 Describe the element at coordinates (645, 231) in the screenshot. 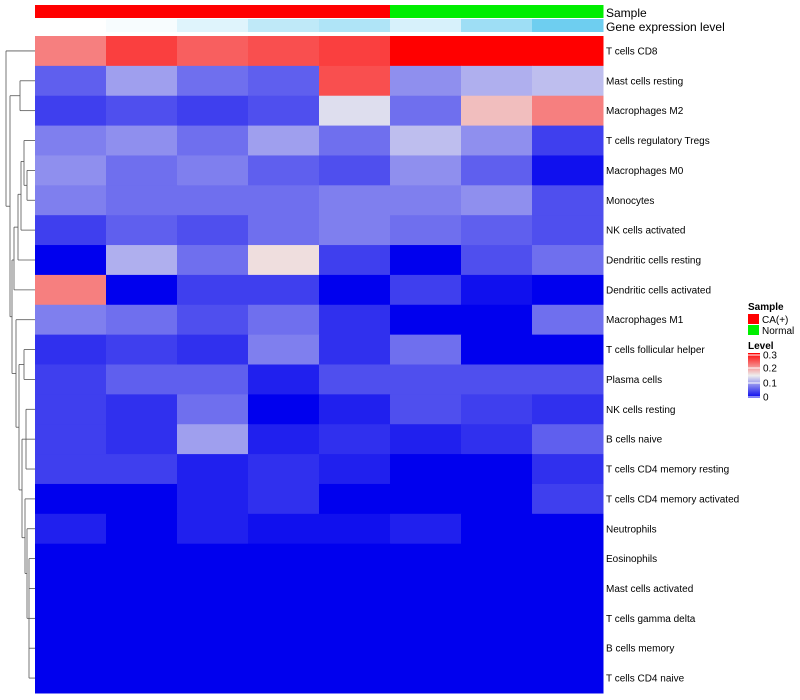

I see `row-label: NK cells activated` at that location.